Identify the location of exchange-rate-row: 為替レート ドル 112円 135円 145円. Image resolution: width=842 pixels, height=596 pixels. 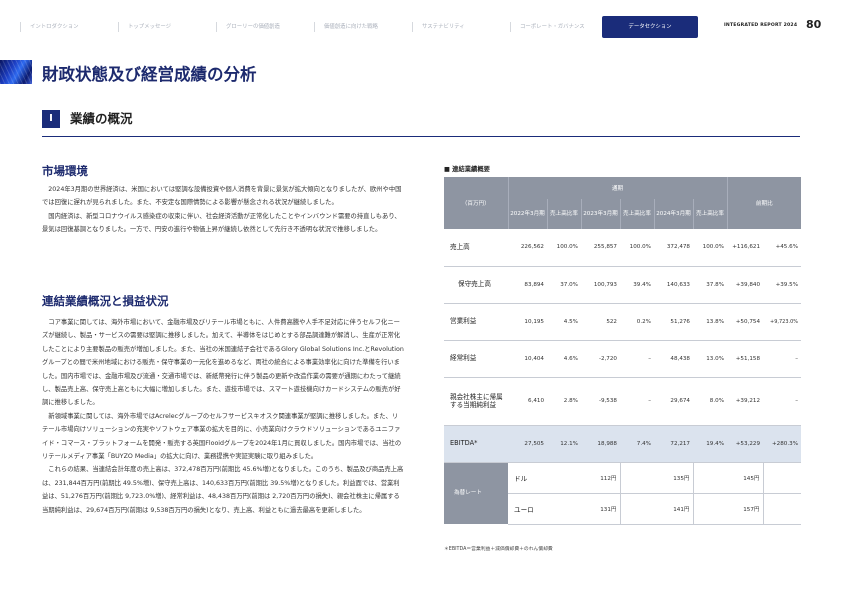
(623, 493).